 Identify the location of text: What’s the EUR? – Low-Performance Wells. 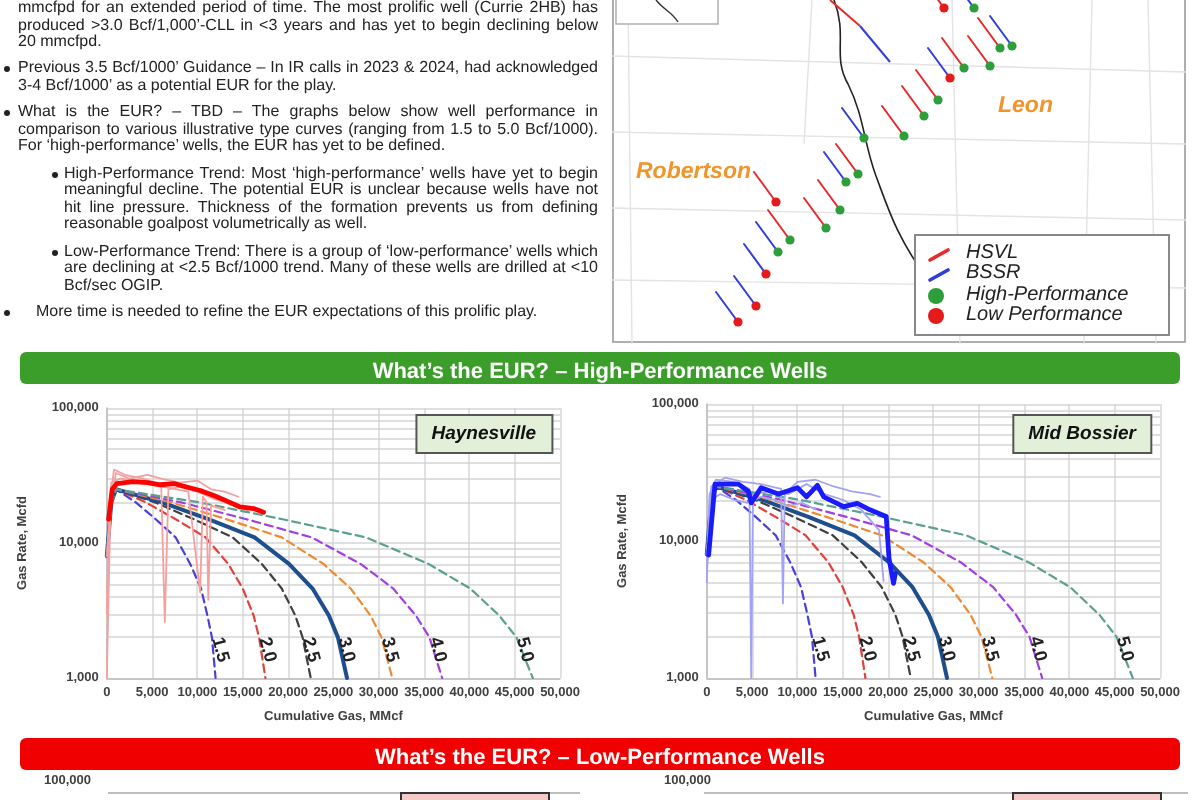
(600, 758).